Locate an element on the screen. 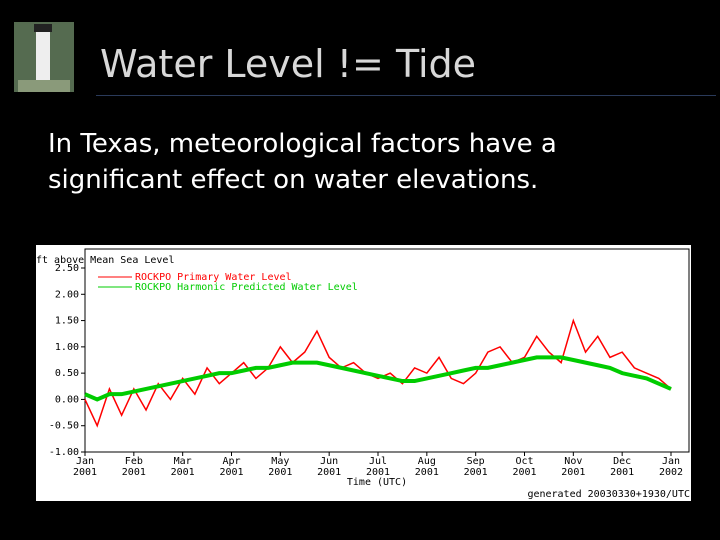  x-axis-label: Time (UTC) is located at coordinates (377, 482).